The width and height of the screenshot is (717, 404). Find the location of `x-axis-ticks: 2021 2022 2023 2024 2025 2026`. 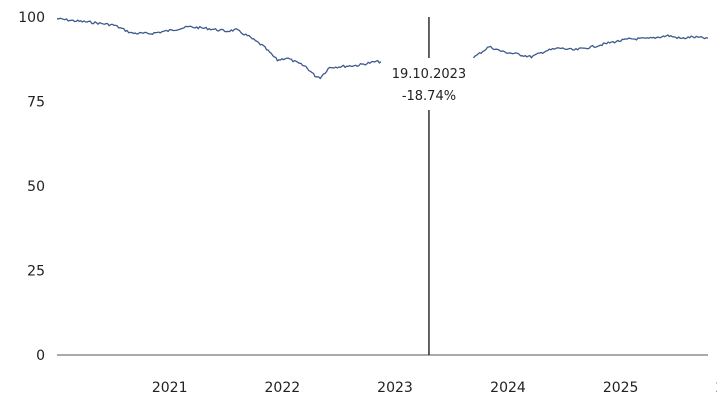

x-axis-ticks: 2021 2022 2023 2024 2025 2026 is located at coordinates (434, 388).